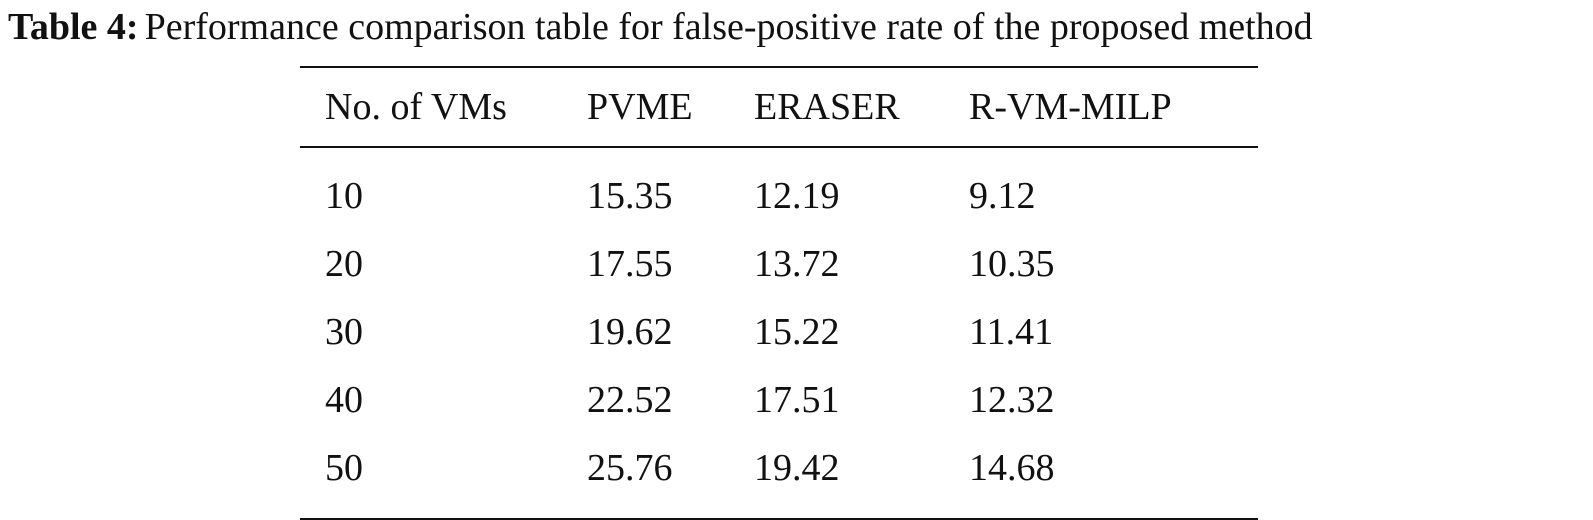  I want to click on table-cell: 20, so click(344, 264).